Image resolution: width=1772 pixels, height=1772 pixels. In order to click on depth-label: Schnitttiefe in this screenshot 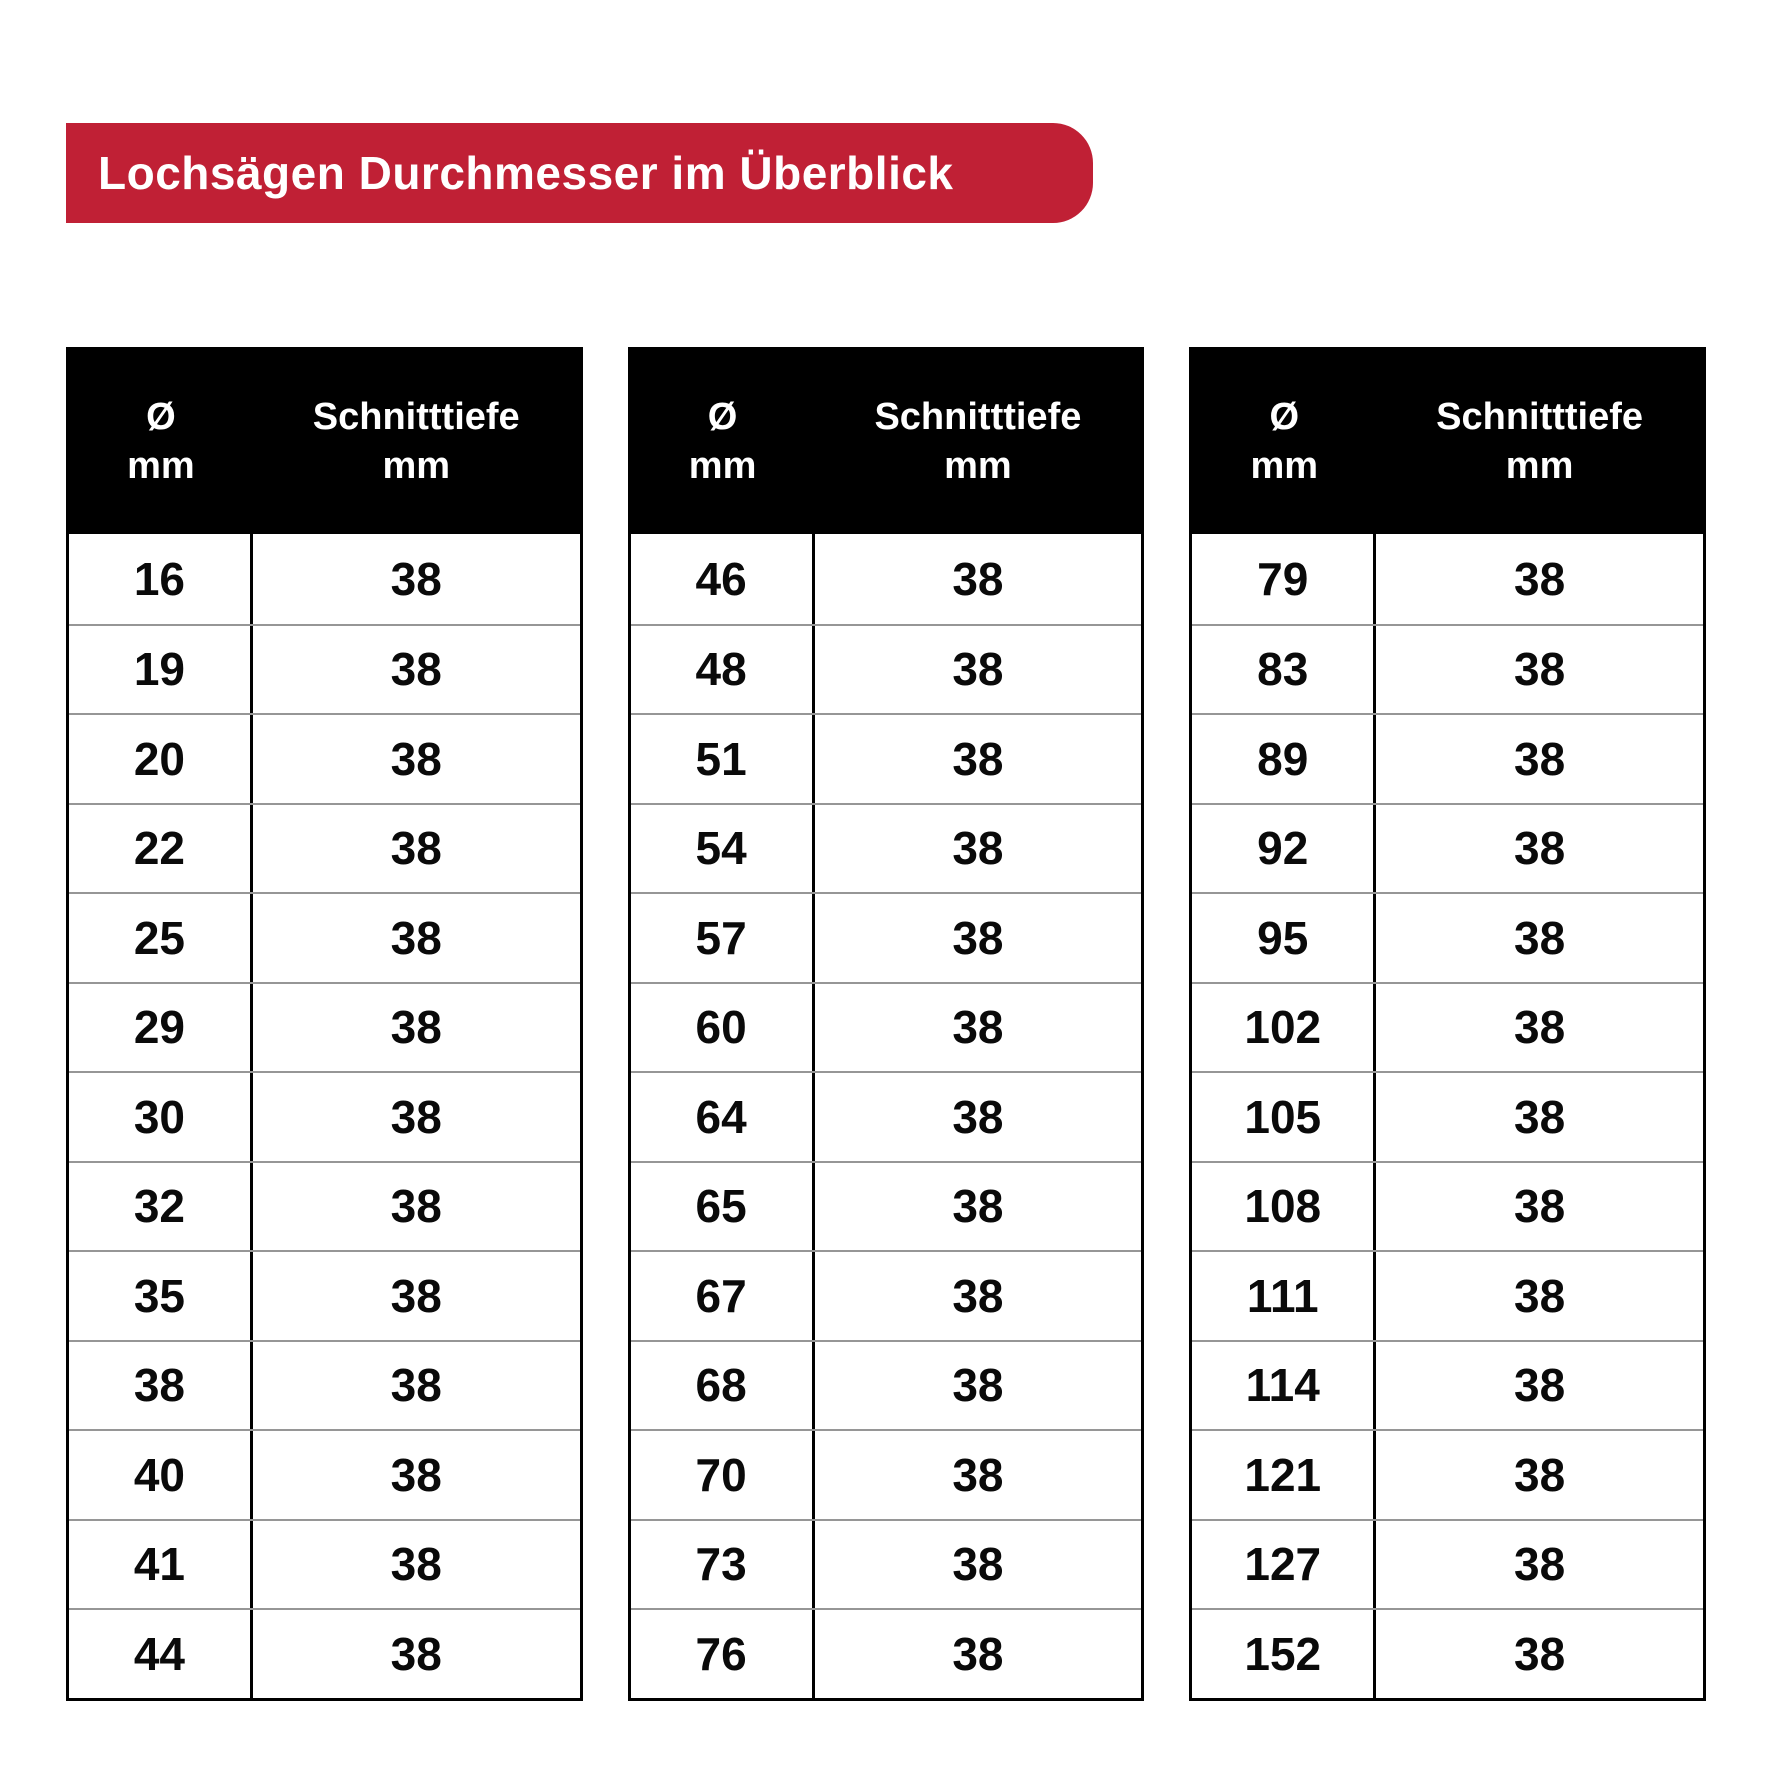, I will do `click(416, 416)`.